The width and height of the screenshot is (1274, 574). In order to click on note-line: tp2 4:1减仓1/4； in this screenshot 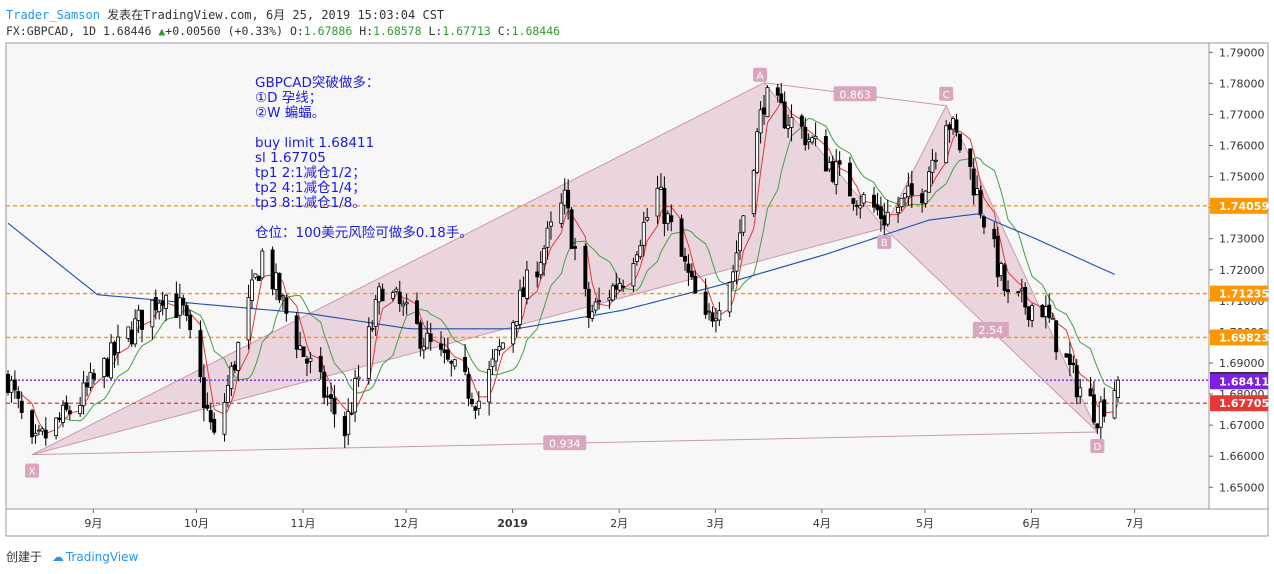, I will do `click(310, 188)`.